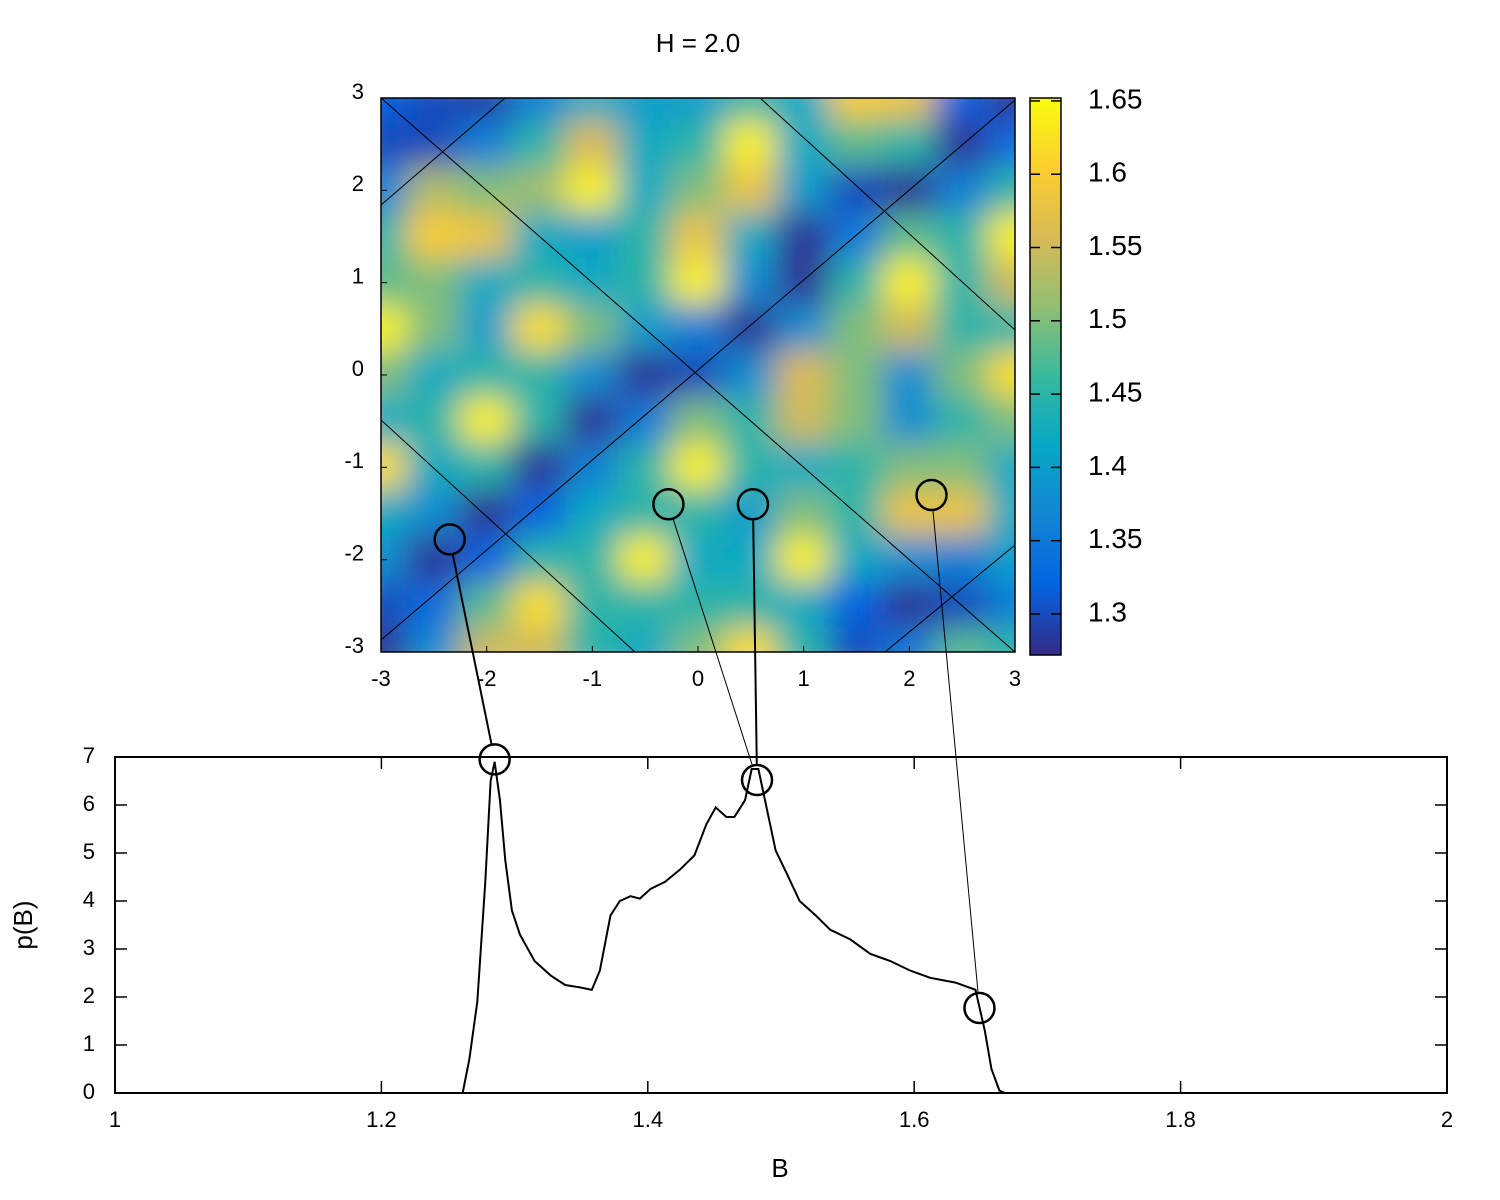  Describe the element at coordinates (115, 1119) in the screenshot. I see `x-tick-label: 1` at that location.